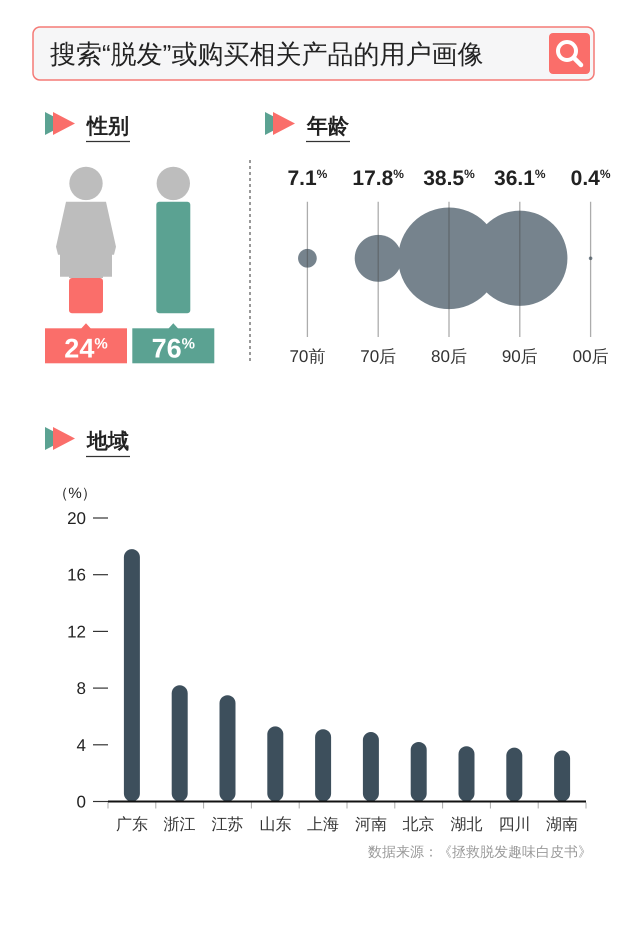 The image size is (640, 932). Describe the element at coordinates (520, 178) in the screenshot. I see `data-label: 36.1$^{%}$` at that location.